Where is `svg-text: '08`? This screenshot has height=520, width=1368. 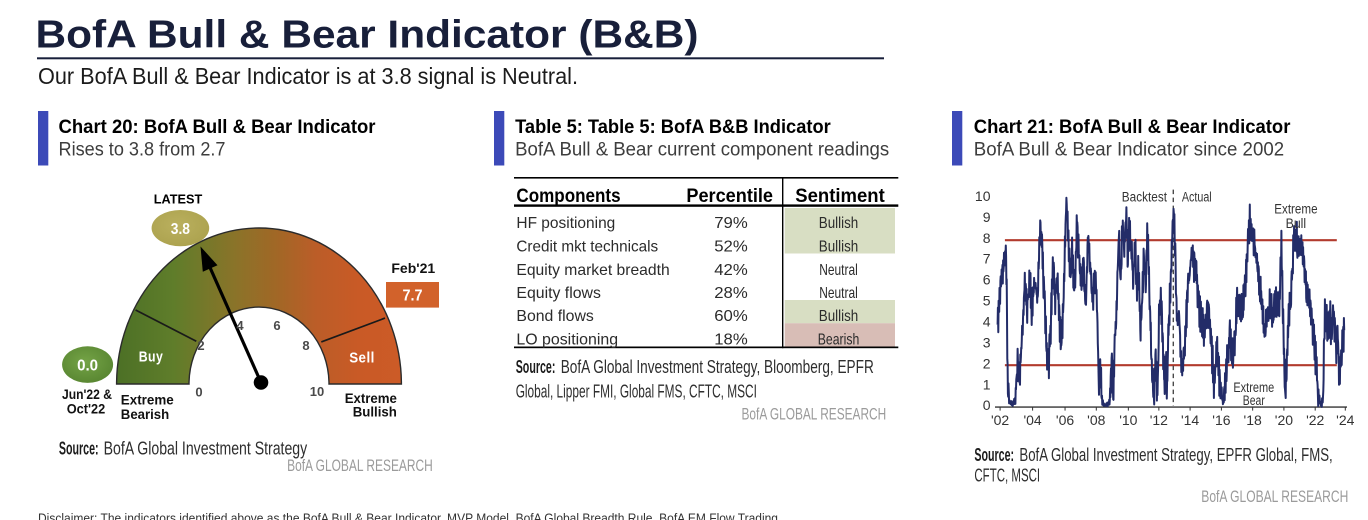 svg-text: '08 is located at coordinates (1096, 420).